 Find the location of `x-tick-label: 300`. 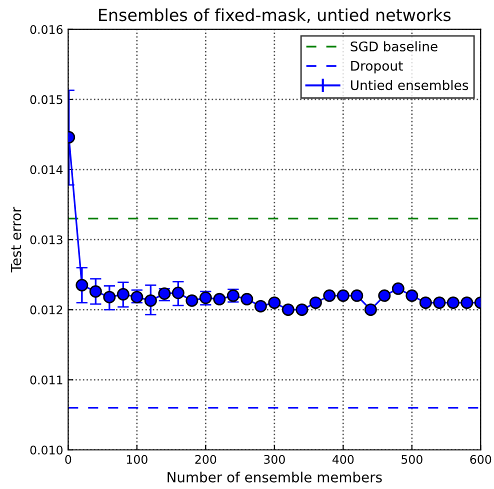

x-tick-label: 300 is located at coordinates (274, 459).